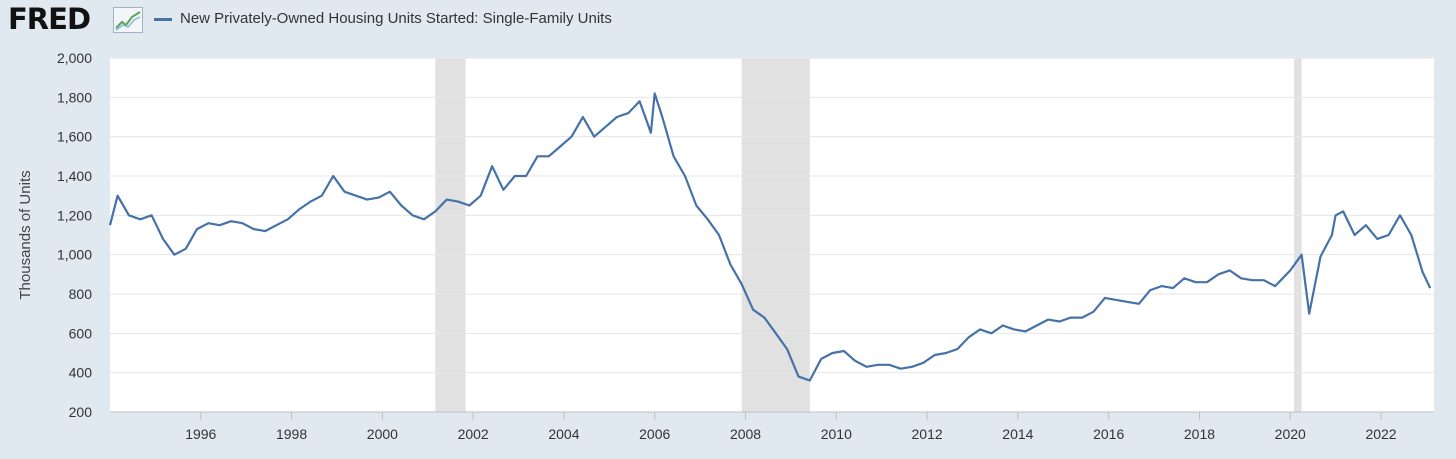  What do you see at coordinates (74, 58) in the screenshot?
I see `y-tick-label: 2,000` at bounding box center [74, 58].